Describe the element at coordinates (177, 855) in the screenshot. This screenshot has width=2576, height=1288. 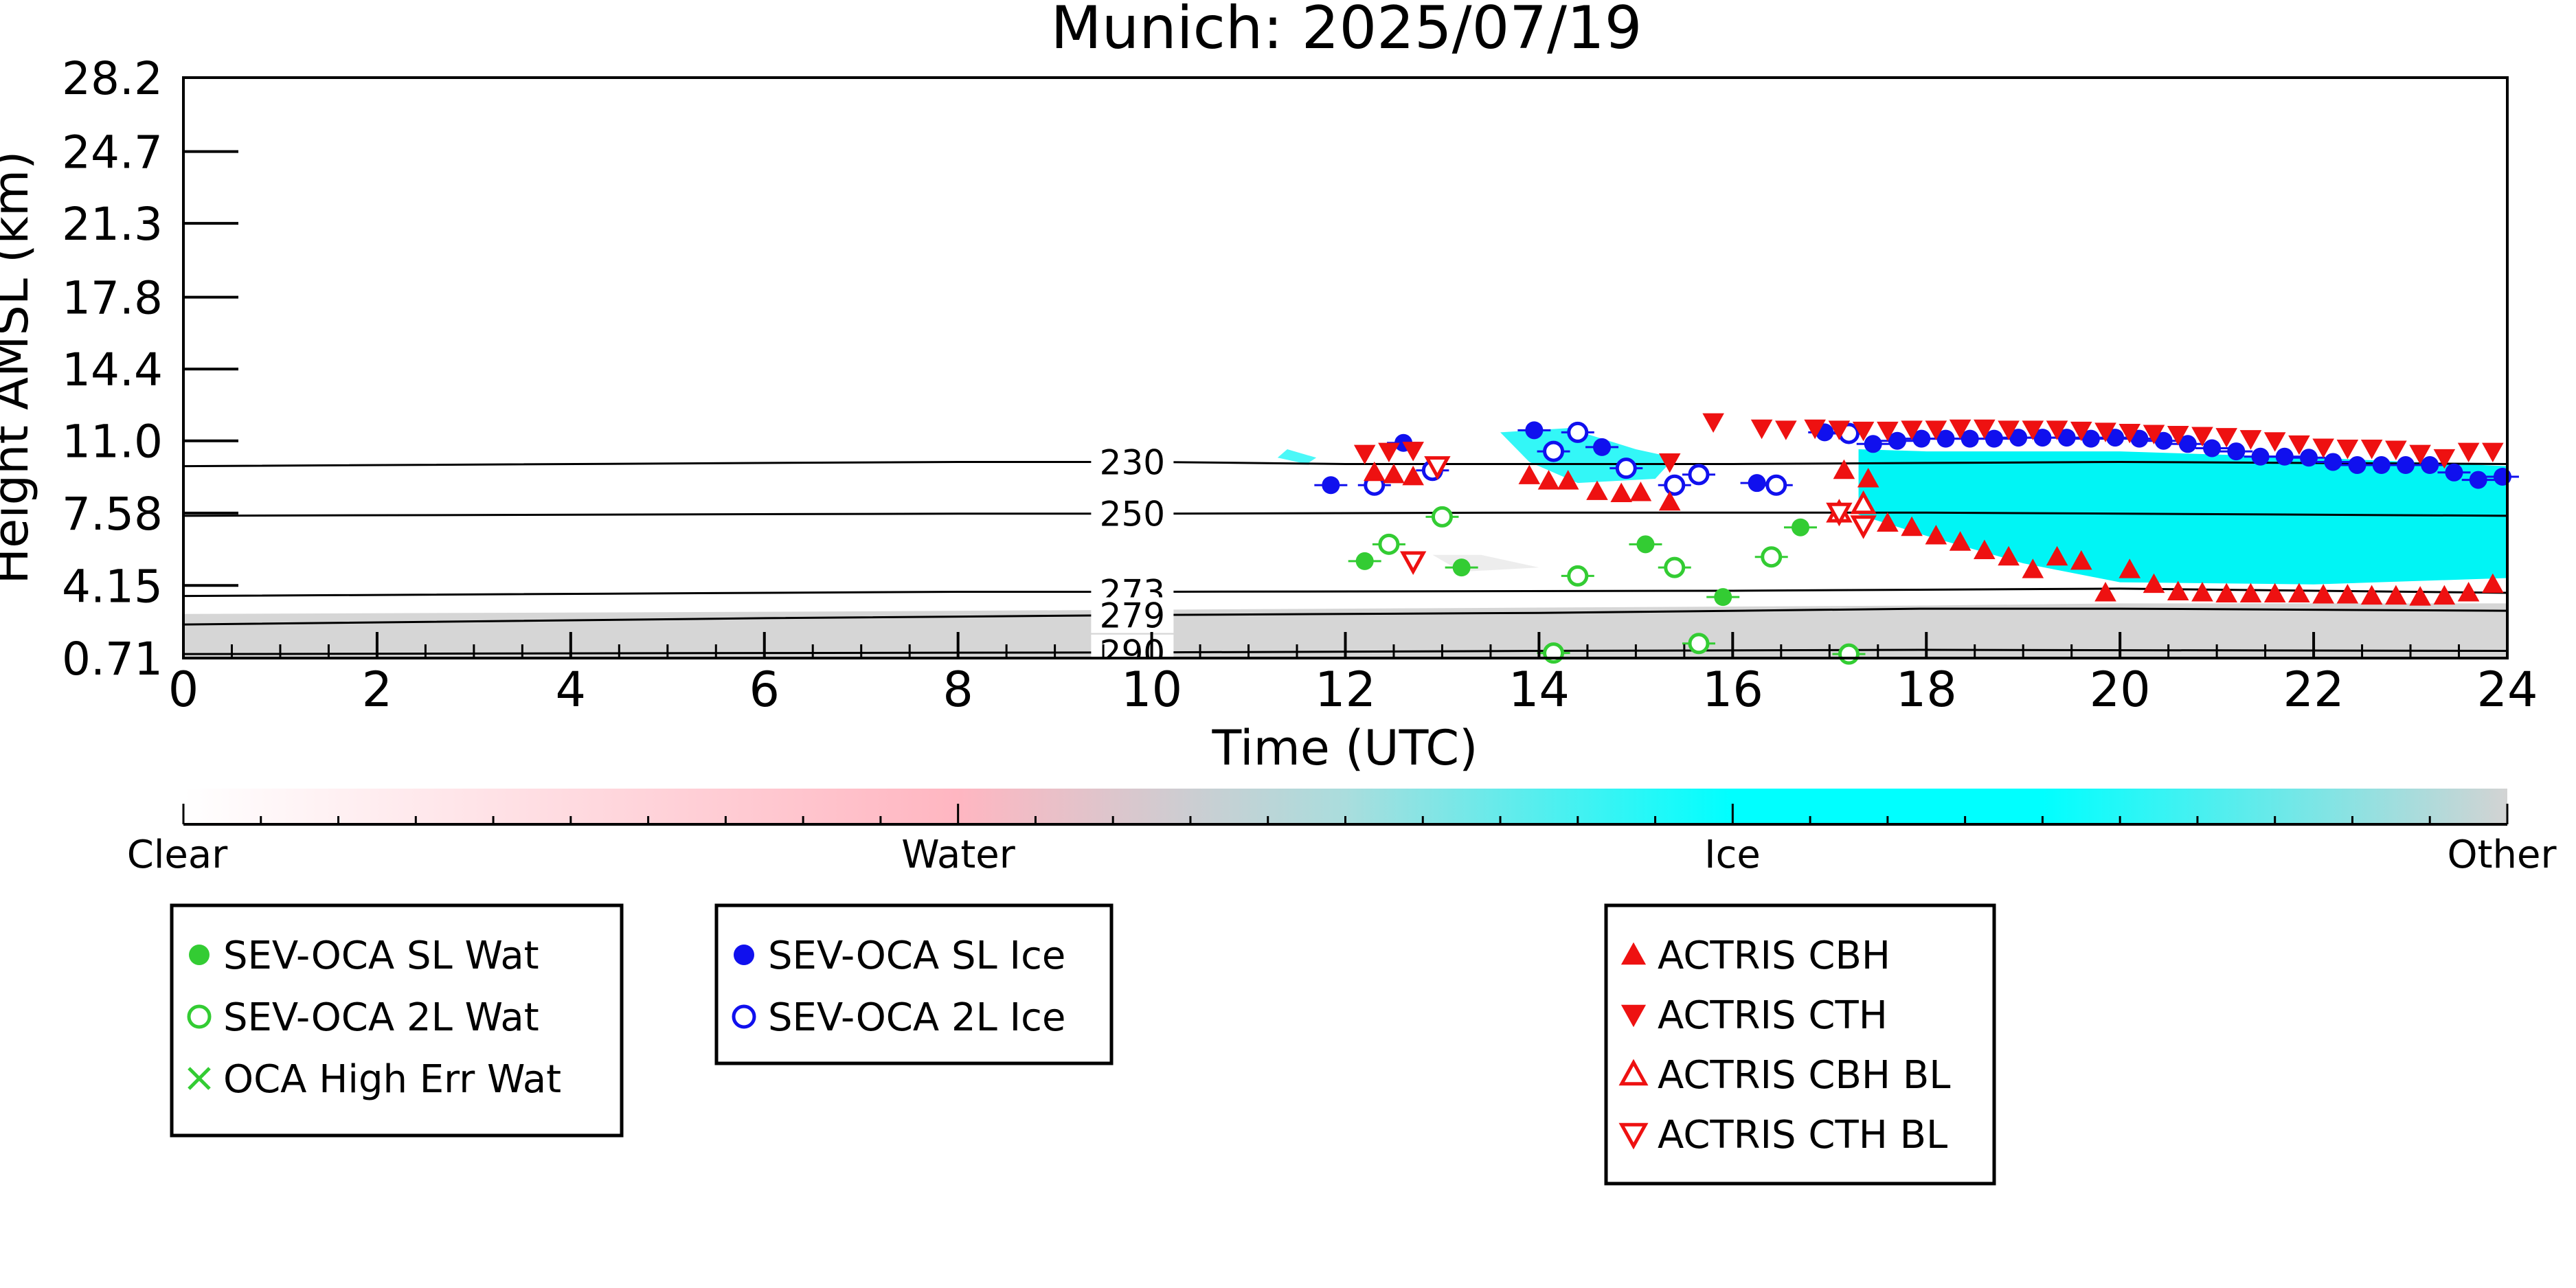
I see `colorbar-label-clear: Clear` at that location.